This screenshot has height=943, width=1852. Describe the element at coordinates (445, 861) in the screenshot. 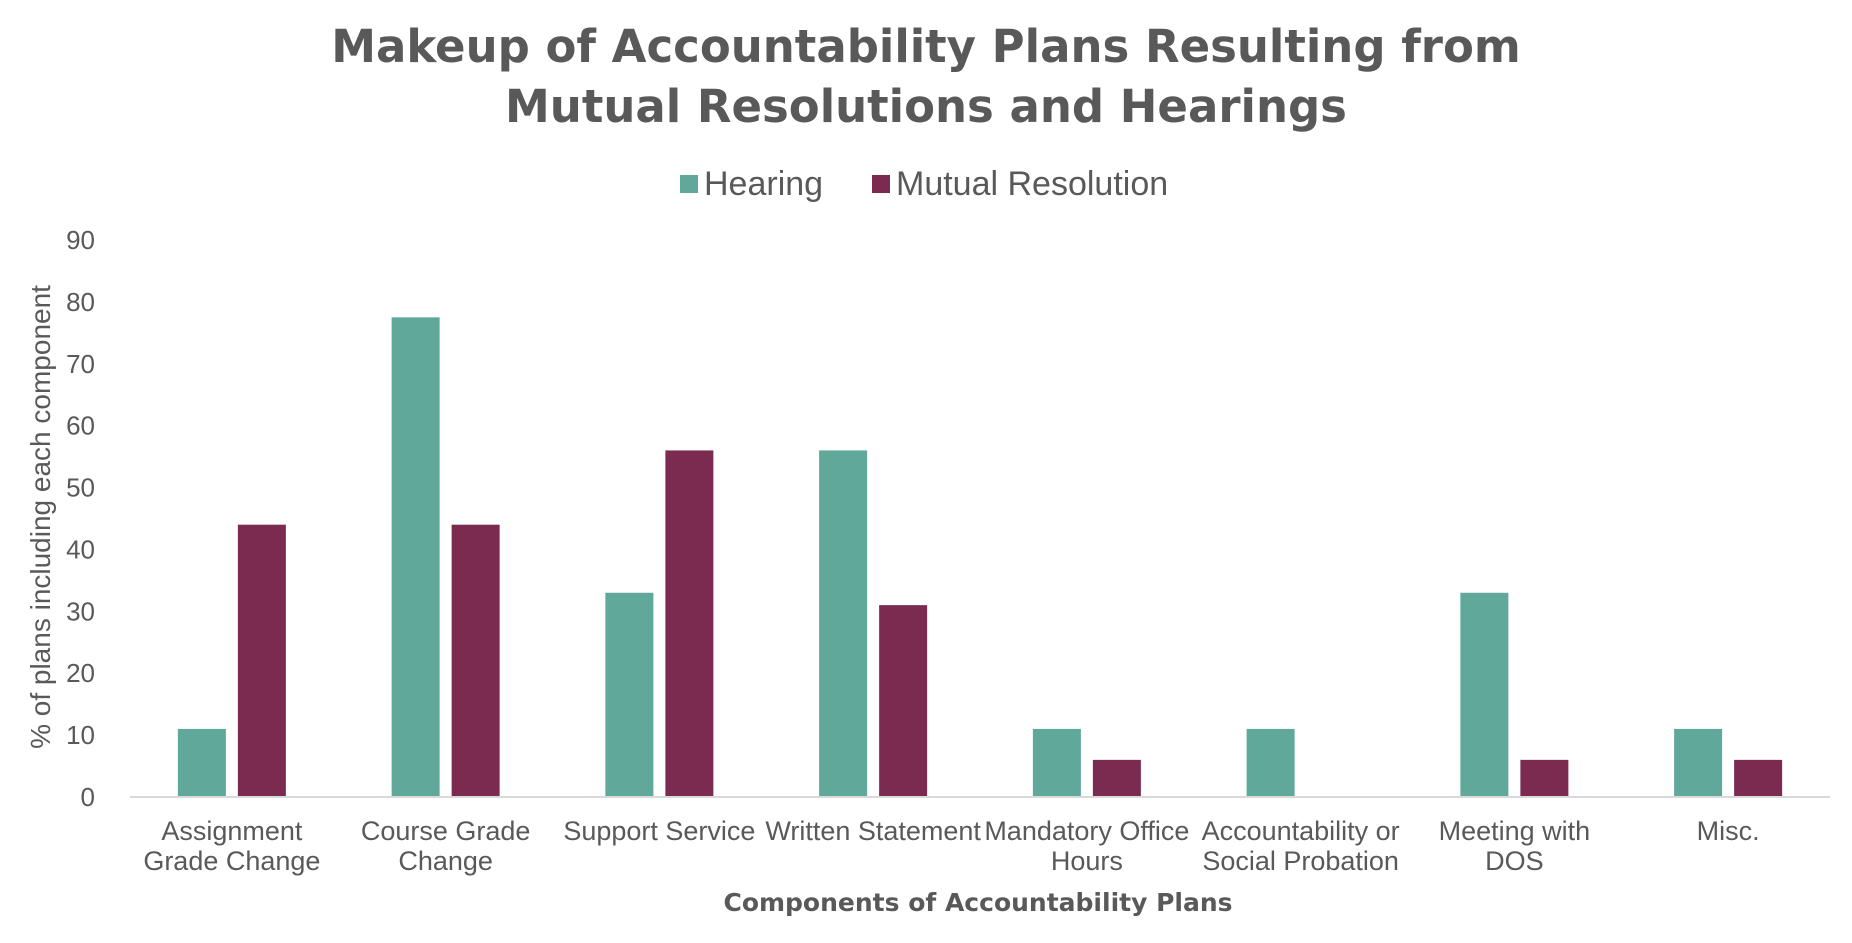

I see `x-category-label-line: Change` at that location.